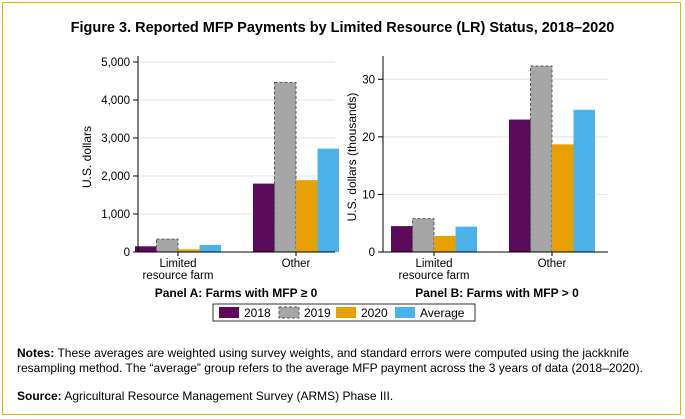 This screenshot has width=685, height=419. Describe the element at coordinates (87, 157) in the screenshot. I see `y-axis-label: U.S. dollars` at that location.